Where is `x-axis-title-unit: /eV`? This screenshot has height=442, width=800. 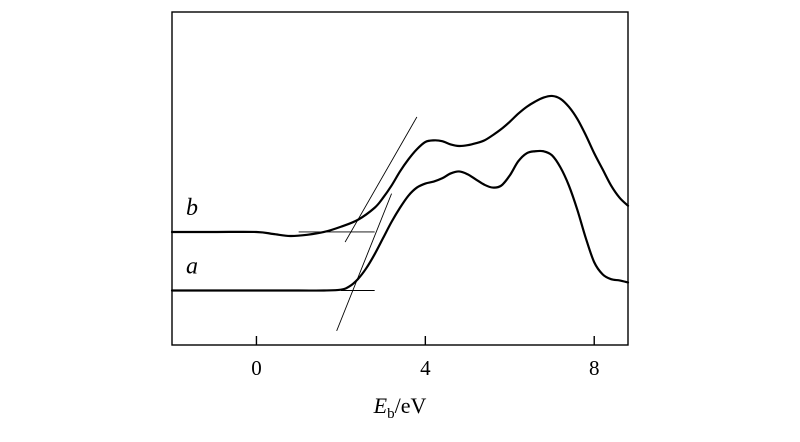 x-axis-title-unit: /eV is located at coordinates (411, 405).